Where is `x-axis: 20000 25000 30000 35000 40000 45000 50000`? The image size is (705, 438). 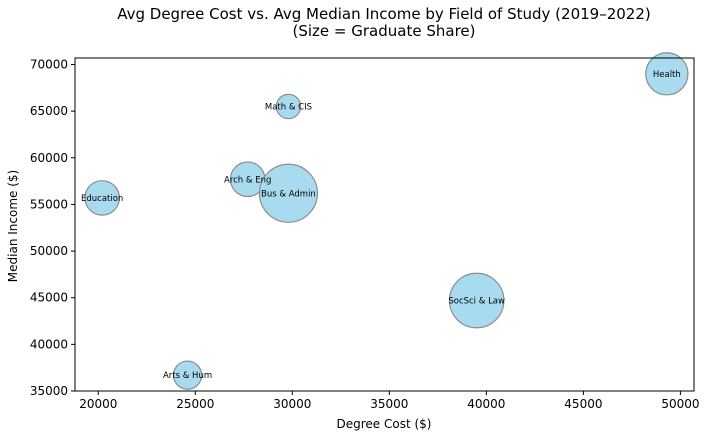
x-axis: 20000 25000 30000 35000 40000 45000 50000 is located at coordinates (389, 401).